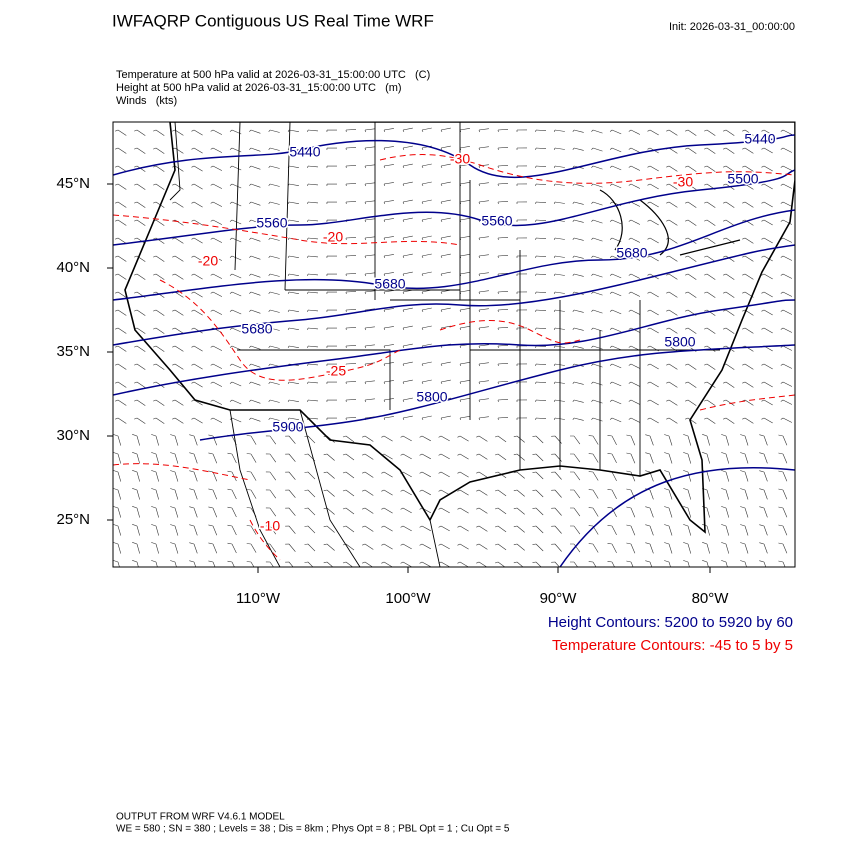 This screenshot has height=850, width=850. I want to click on height-label: 5900, so click(287, 427).